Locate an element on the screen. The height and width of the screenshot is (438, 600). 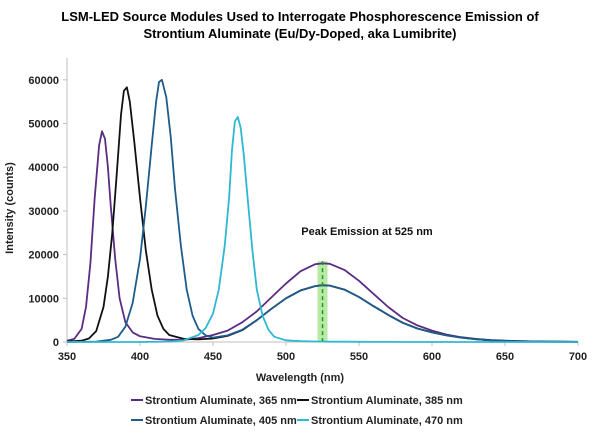
y-tick-label: 20000 is located at coordinates (43, 256).